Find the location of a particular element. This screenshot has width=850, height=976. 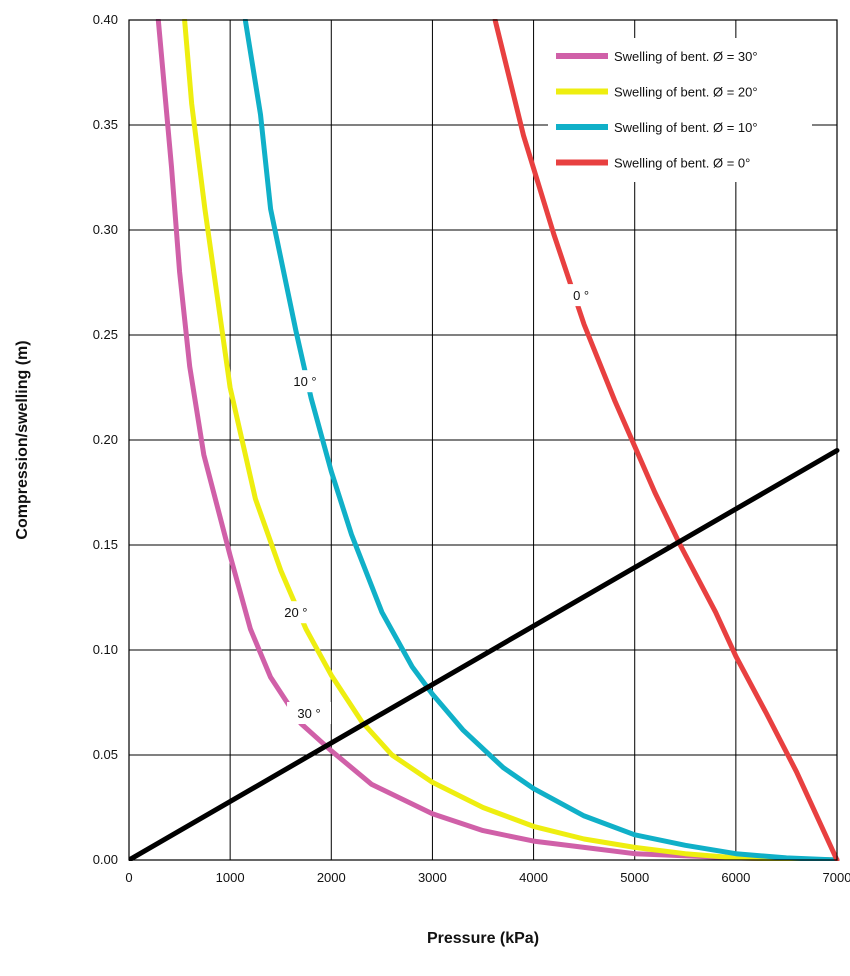

legend-box is located at coordinates (680, 110).